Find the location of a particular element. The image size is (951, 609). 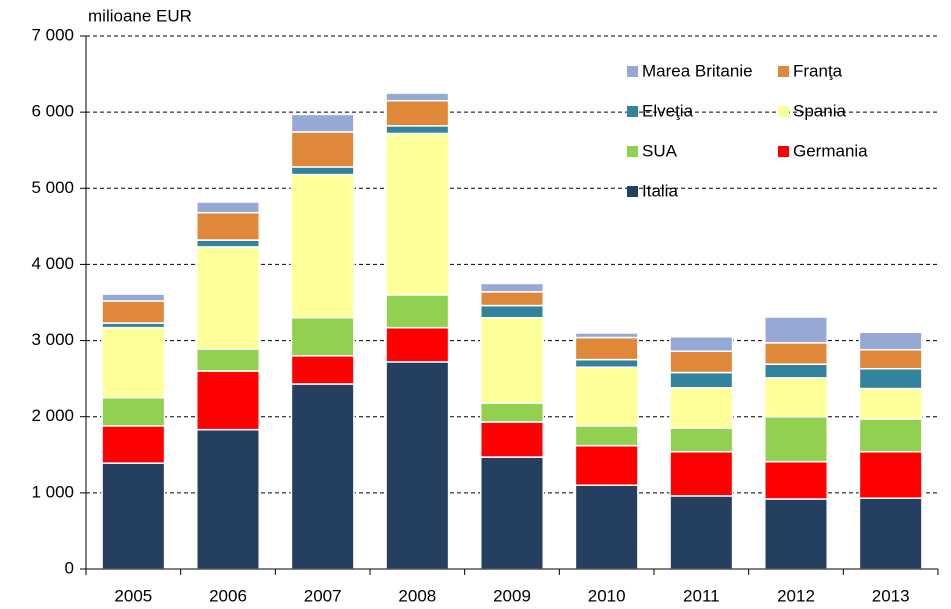

x-tick-label: 2006 is located at coordinates (228, 595).